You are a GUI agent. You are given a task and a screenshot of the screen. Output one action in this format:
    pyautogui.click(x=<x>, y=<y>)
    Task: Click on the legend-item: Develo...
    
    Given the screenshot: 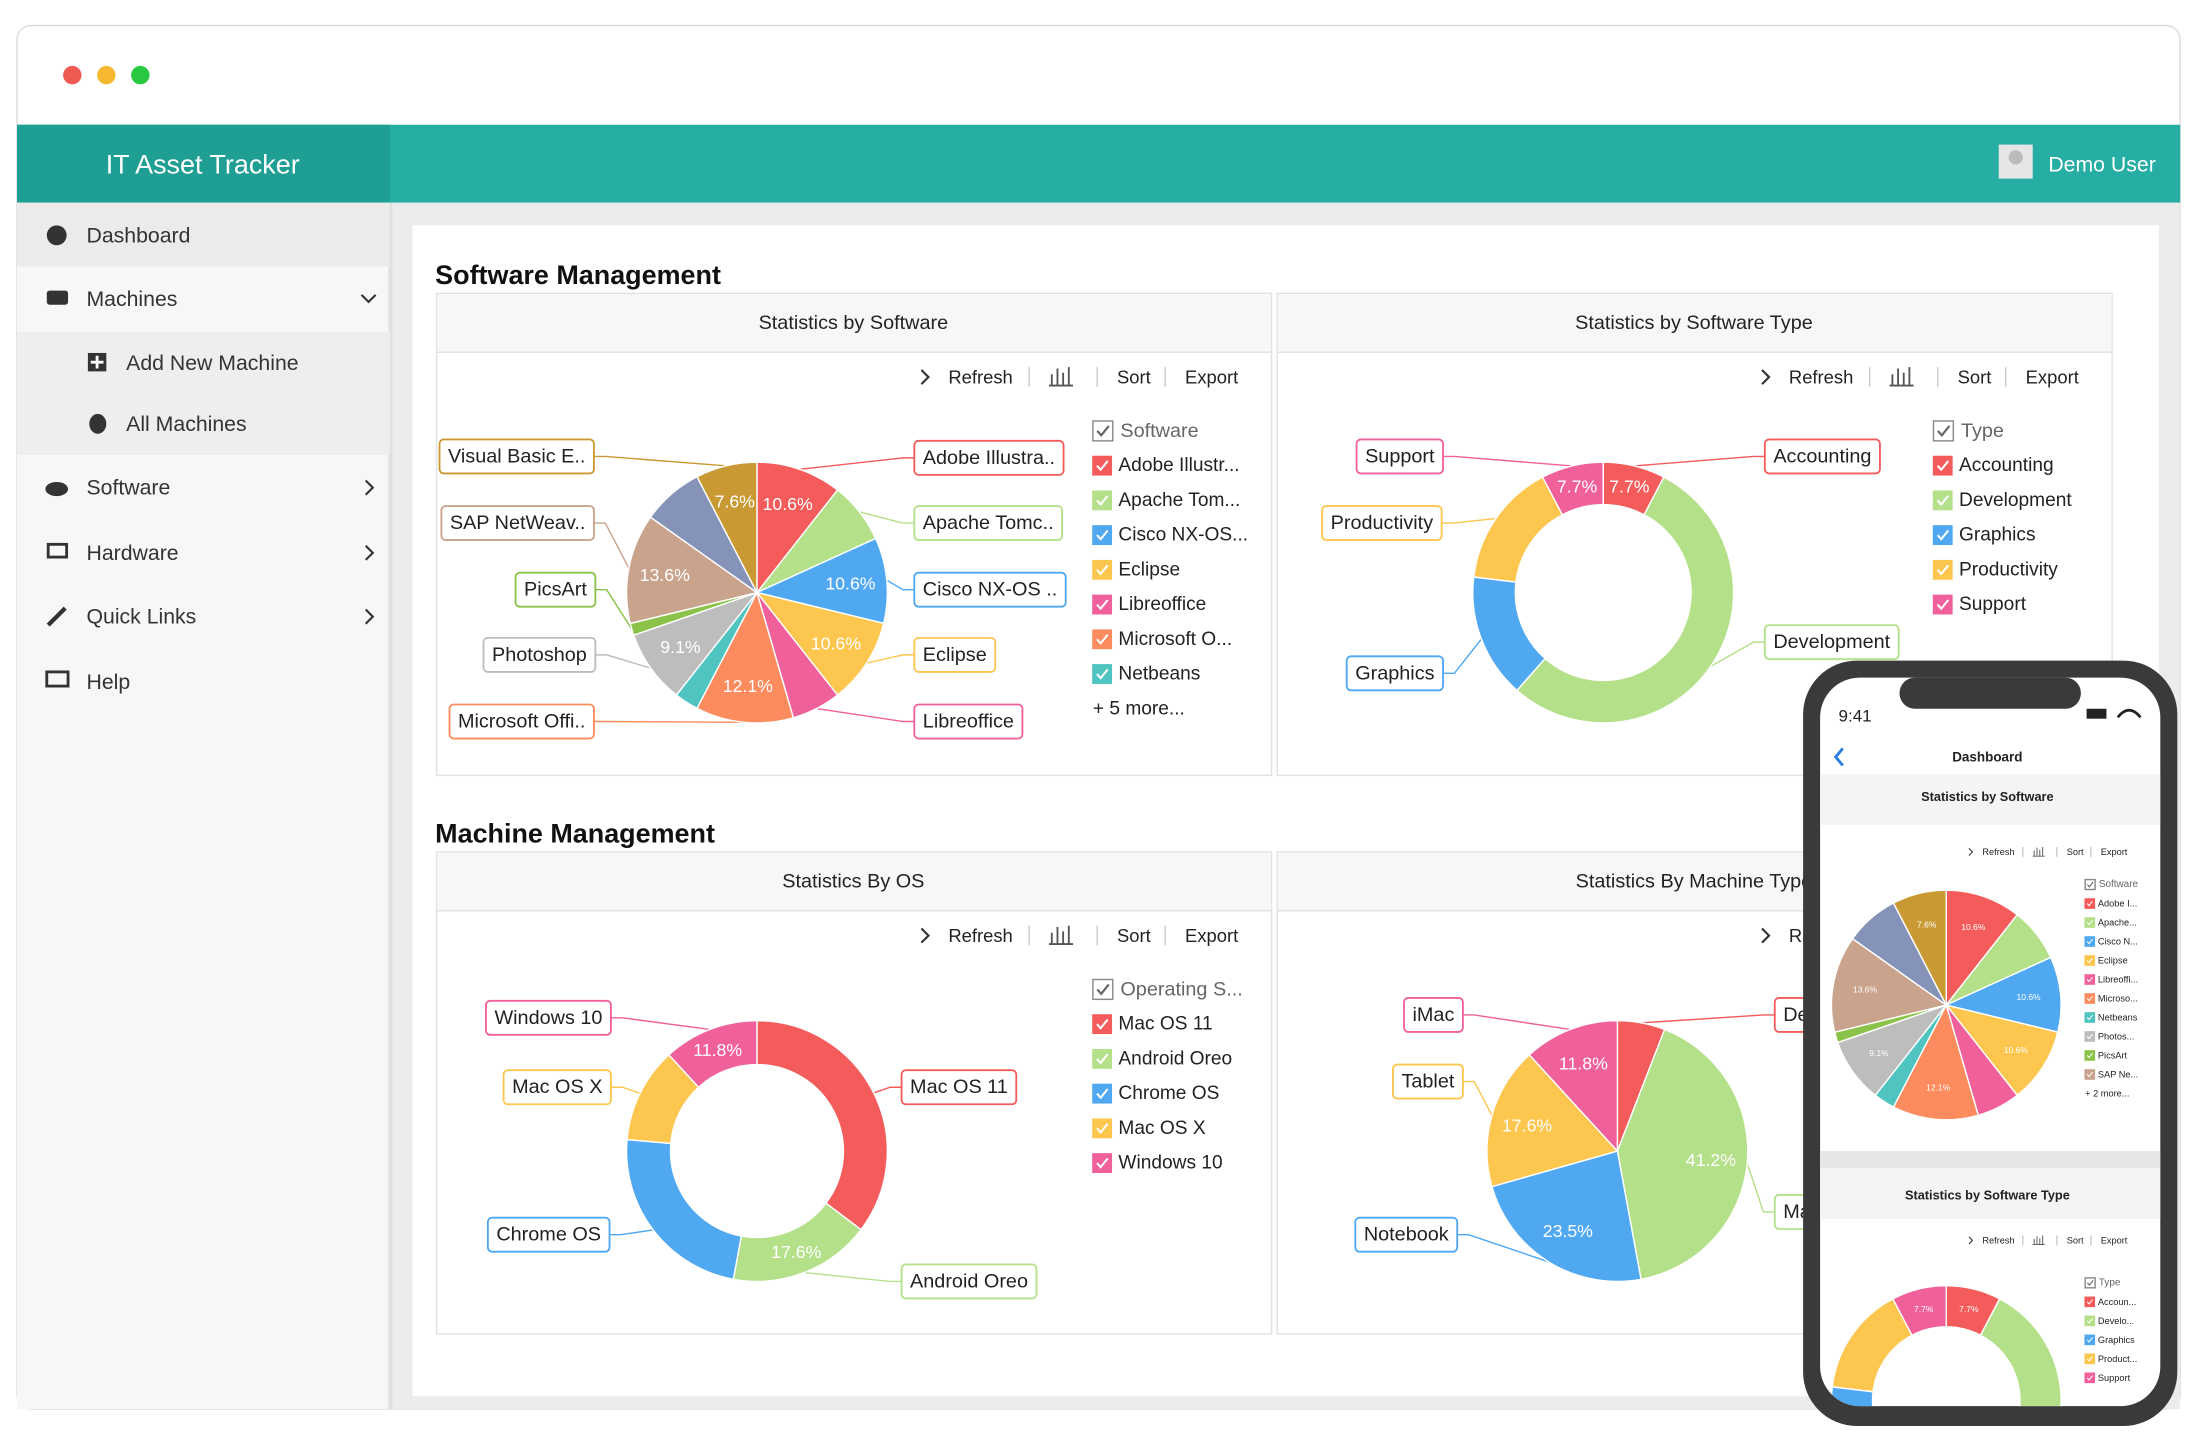 What is the action you would take?
    pyautogui.click(x=2116, y=1321)
    